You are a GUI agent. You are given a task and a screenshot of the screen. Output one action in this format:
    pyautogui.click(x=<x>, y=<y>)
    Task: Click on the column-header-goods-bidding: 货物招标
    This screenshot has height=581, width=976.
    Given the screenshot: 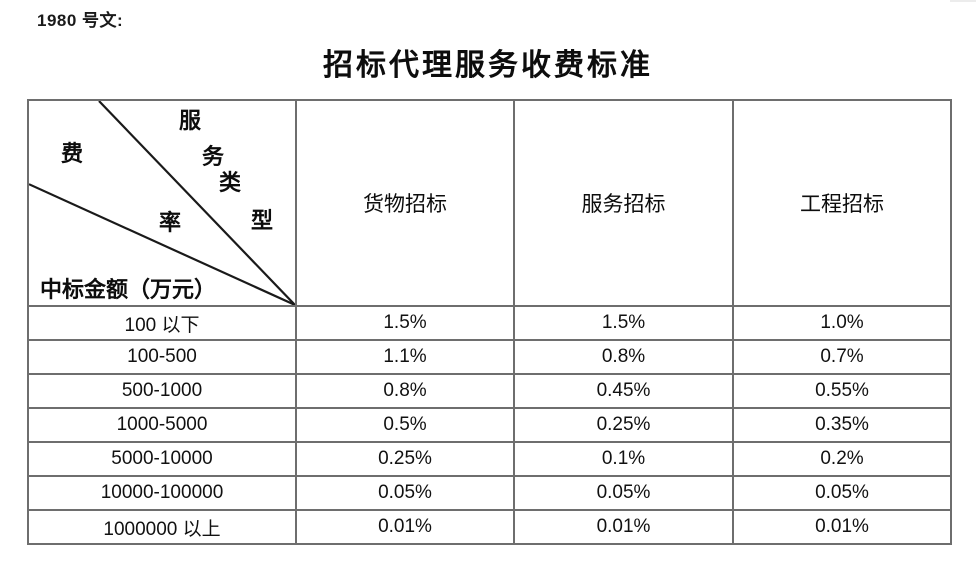 What is the action you would take?
    pyautogui.click(x=405, y=203)
    